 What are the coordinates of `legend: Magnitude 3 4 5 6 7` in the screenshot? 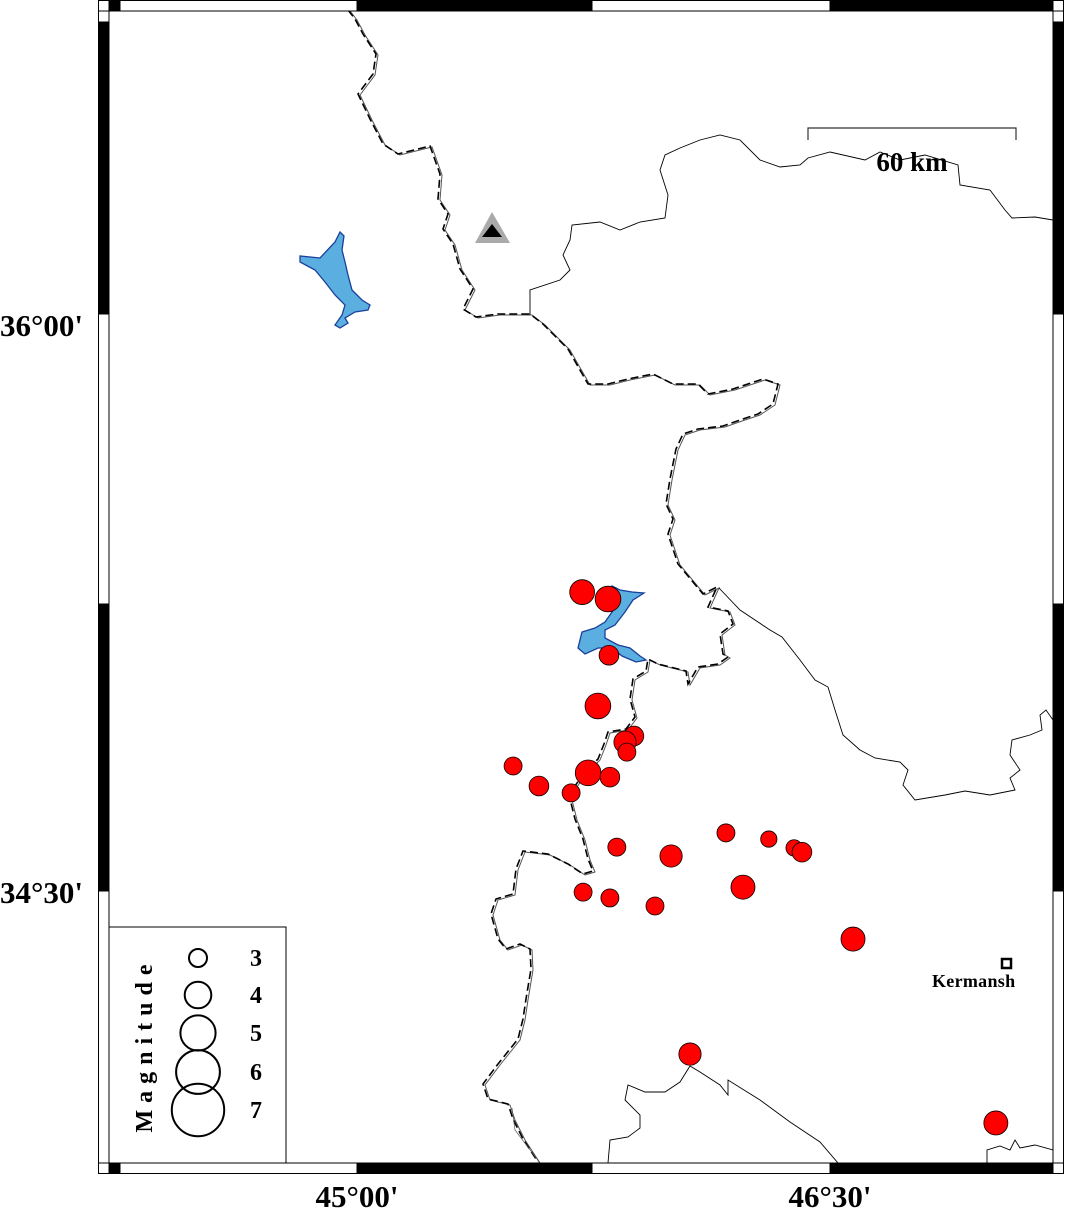 It's located at (198, 1044).